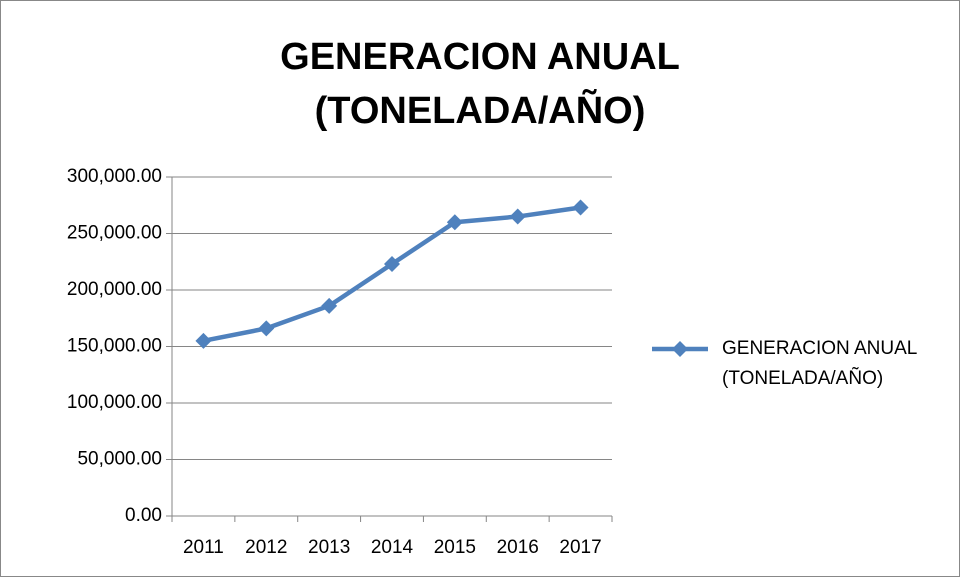 This screenshot has height=578, width=961. What do you see at coordinates (480, 84) in the screenshot?
I see `chart-title: GENERACION ANUAL (TONELADA/AÑO)` at bounding box center [480, 84].